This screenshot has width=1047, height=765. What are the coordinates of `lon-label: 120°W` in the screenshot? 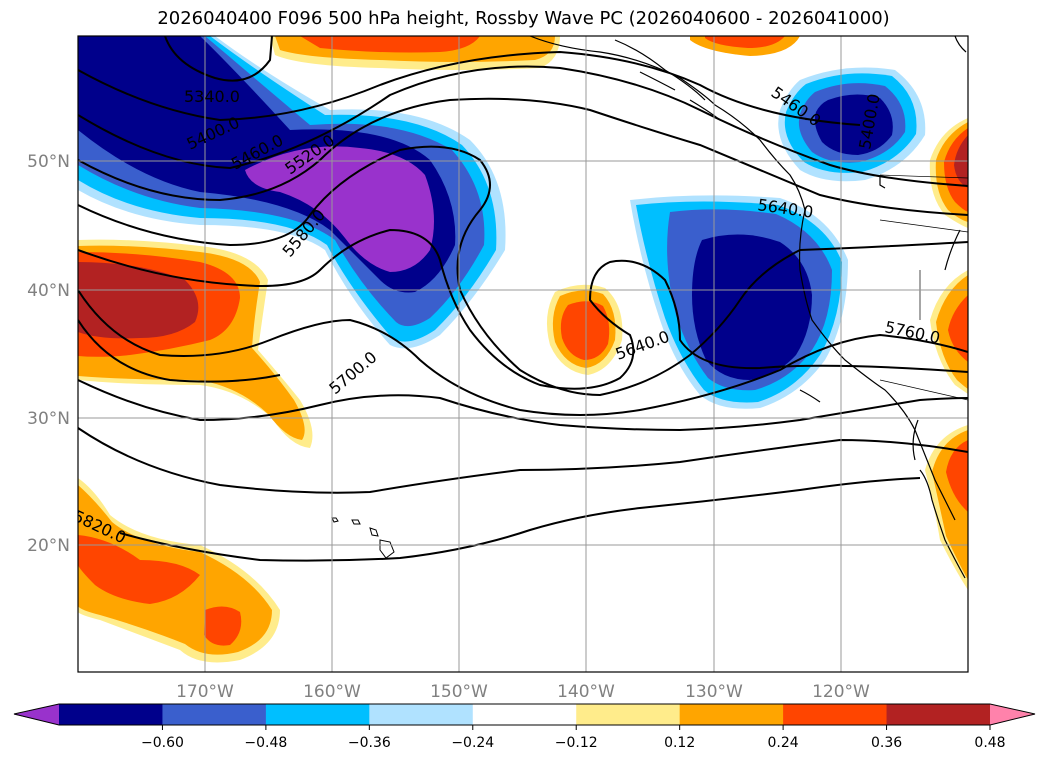 It's located at (841, 692).